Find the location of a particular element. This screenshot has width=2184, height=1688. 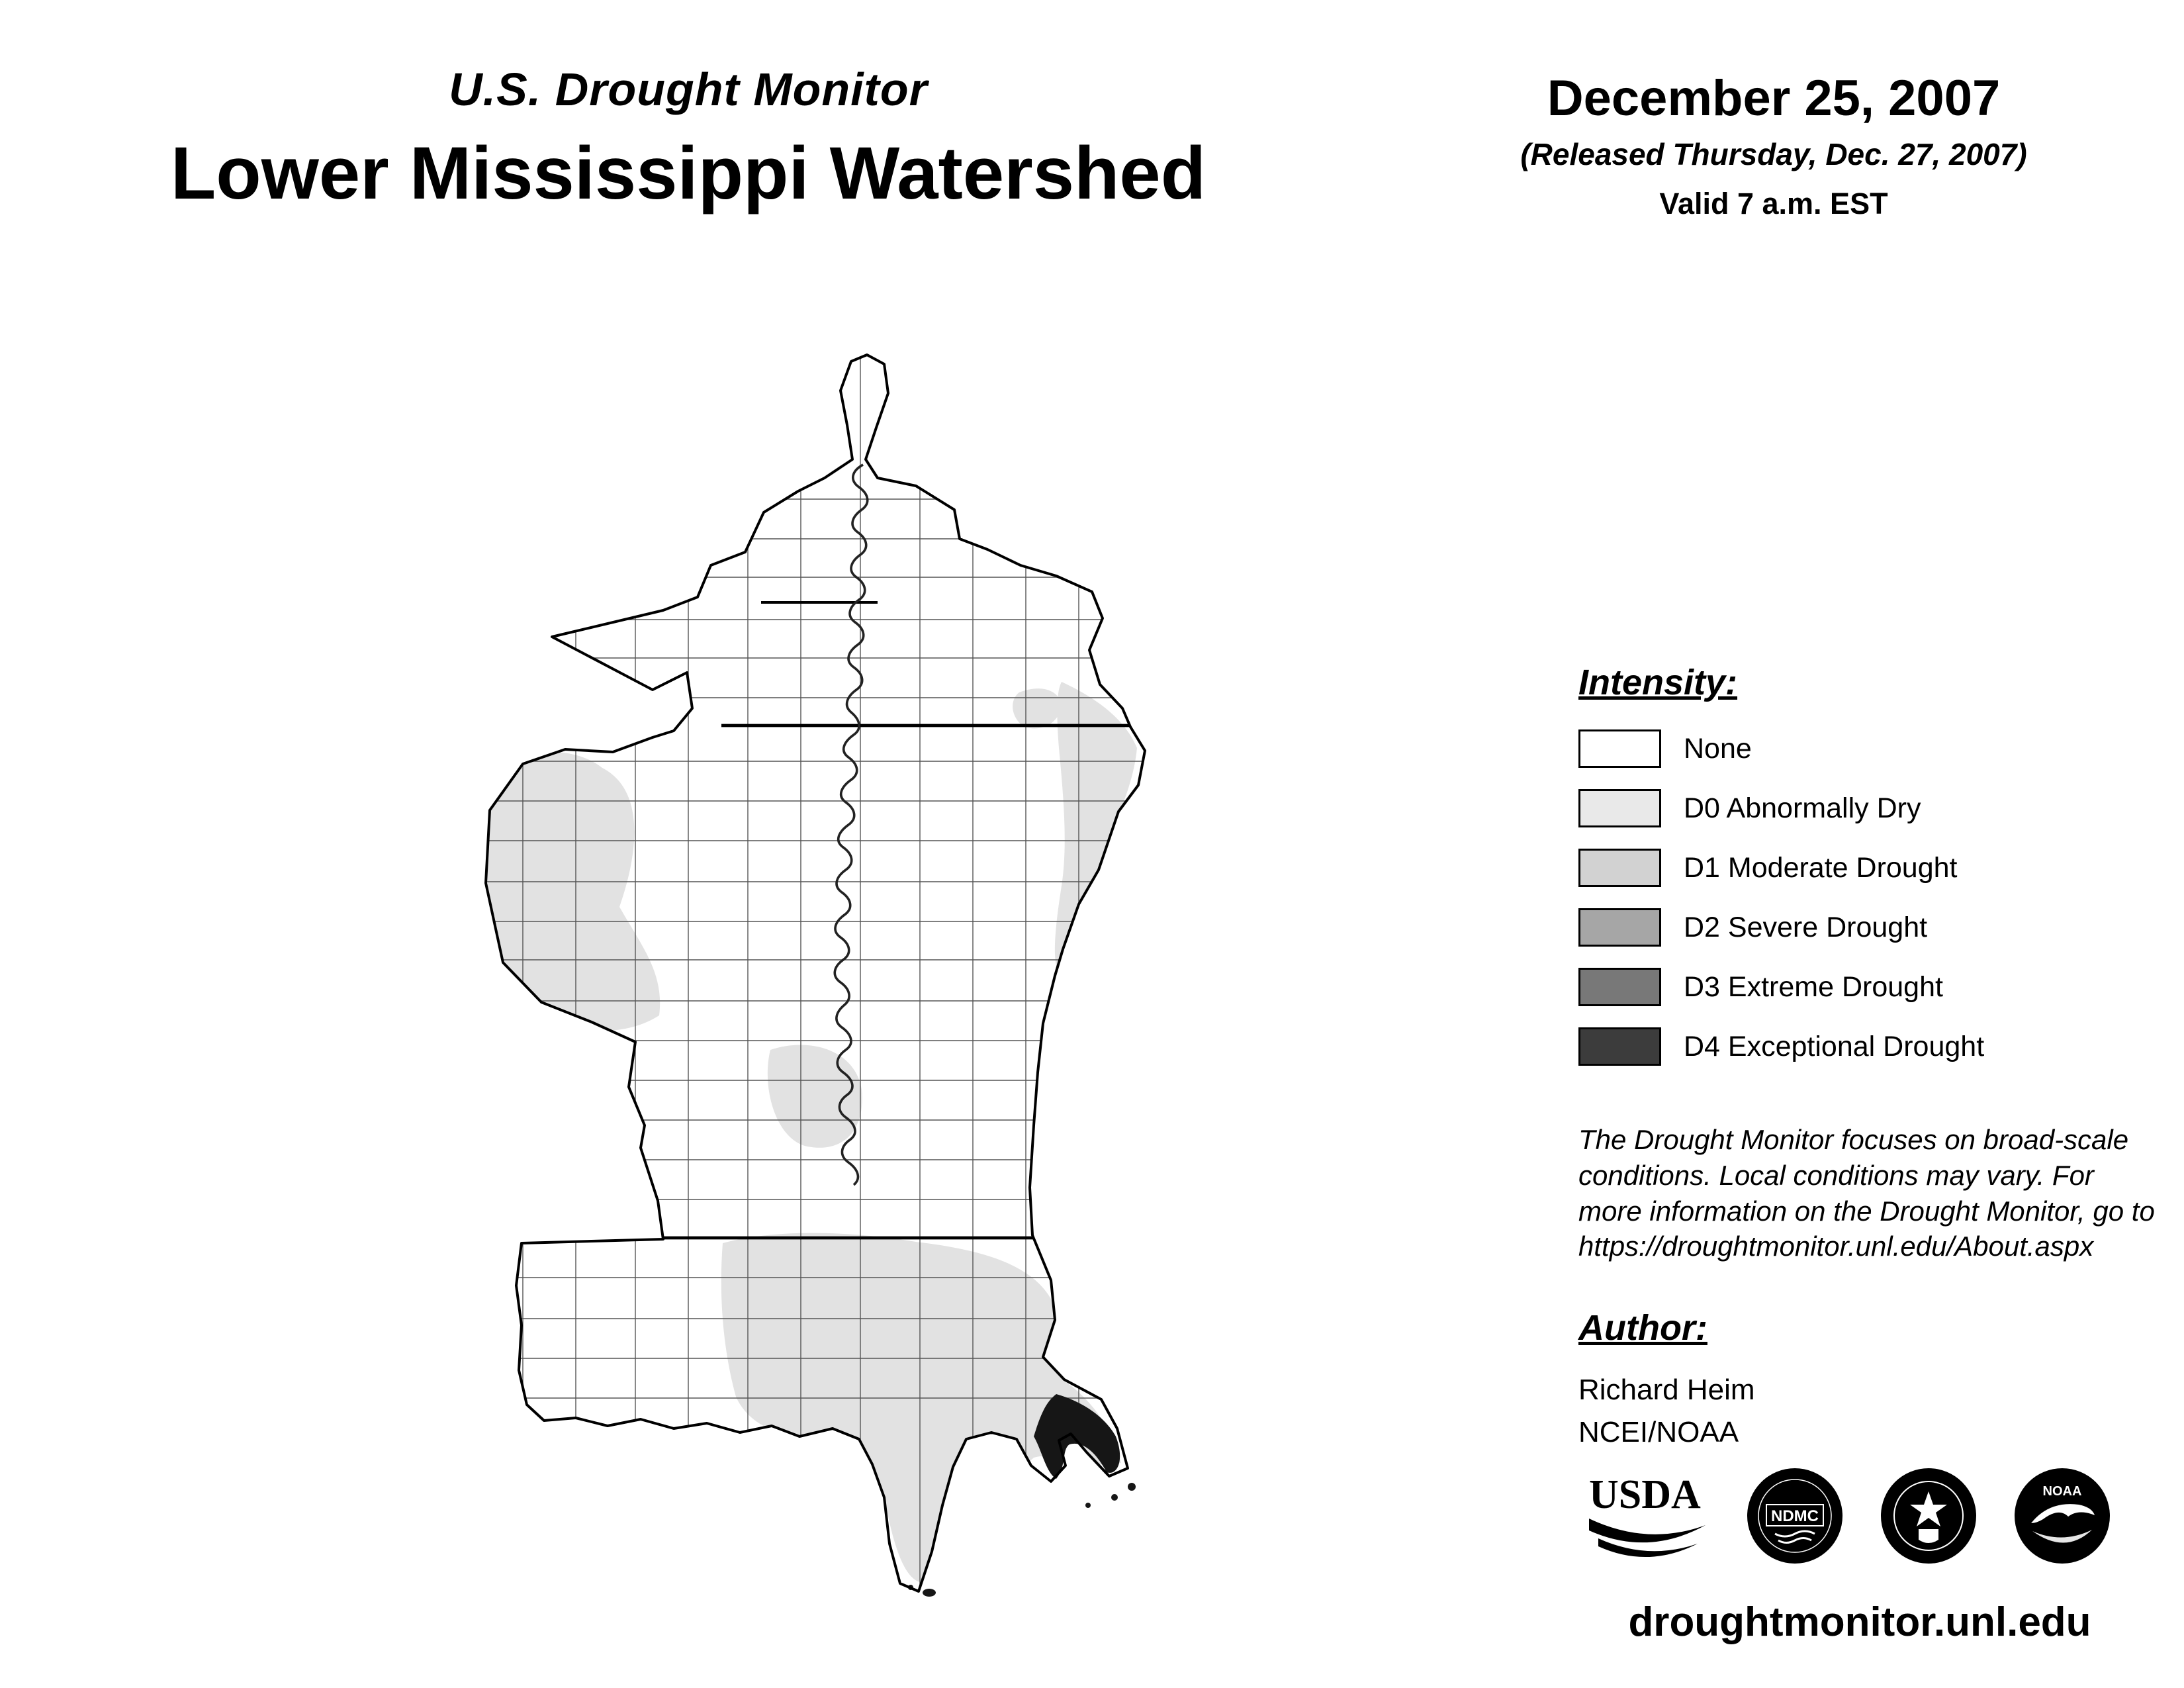

noaa-logo-text: NOAA is located at coordinates (2062, 1491).